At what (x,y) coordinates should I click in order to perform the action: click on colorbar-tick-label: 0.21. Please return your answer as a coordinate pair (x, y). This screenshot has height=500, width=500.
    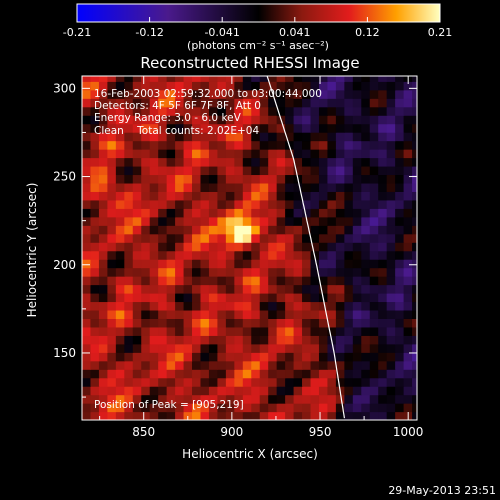
    Looking at the image, I should click on (440, 32).